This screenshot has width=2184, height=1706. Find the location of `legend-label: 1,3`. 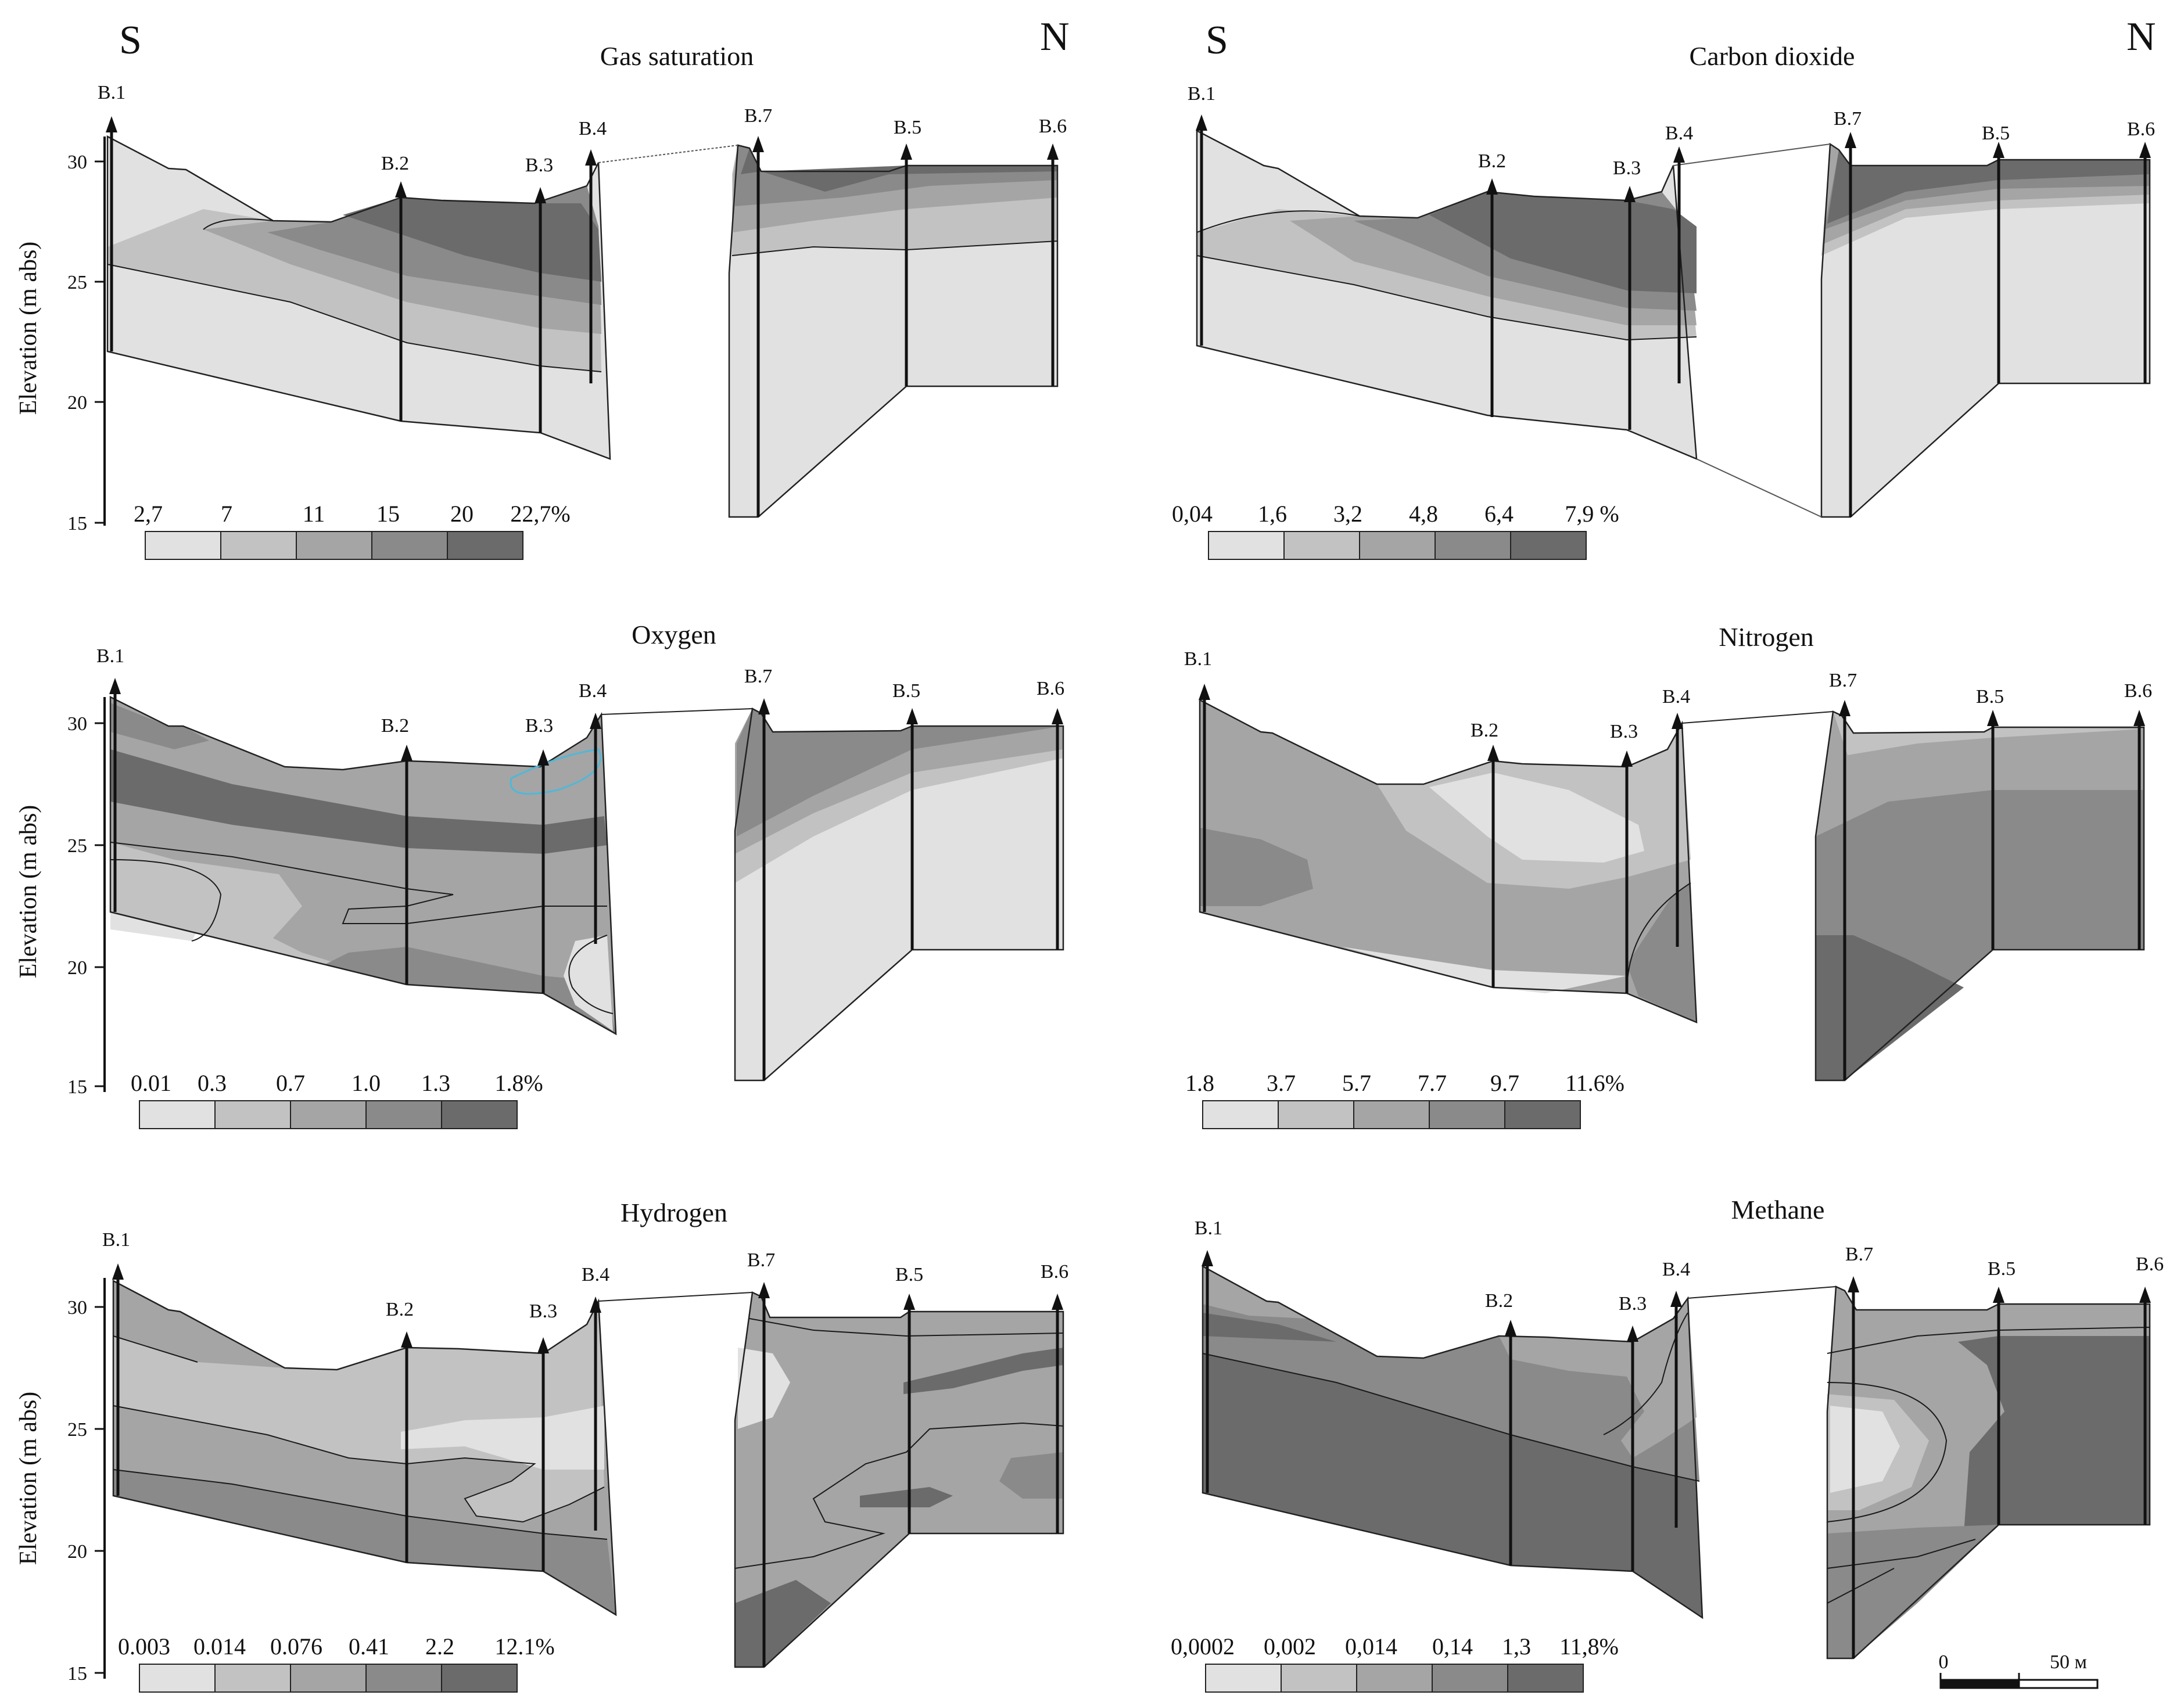

legend-label: 1,3 is located at coordinates (1516, 1646).